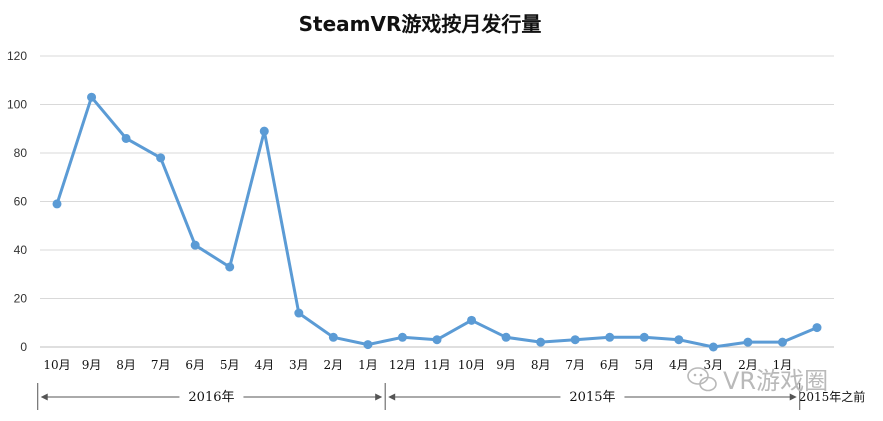  Describe the element at coordinates (21, 250) in the screenshot. I see `y-tick-label: 40` at that location.